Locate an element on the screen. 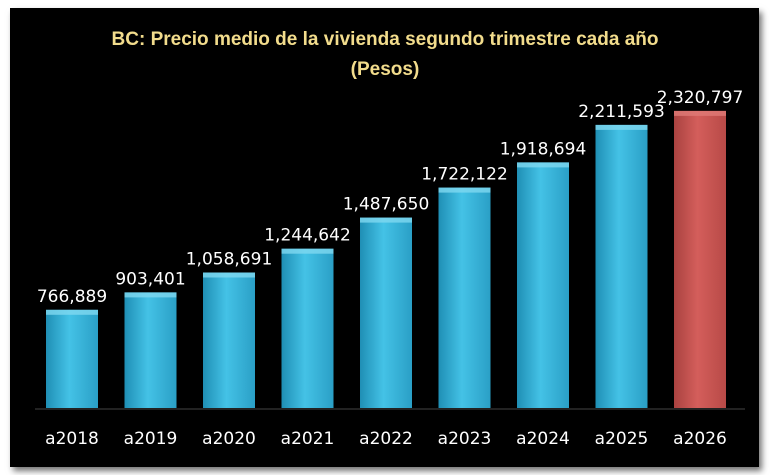  bar-cap-a2020 is located at coordinates (229, 275).